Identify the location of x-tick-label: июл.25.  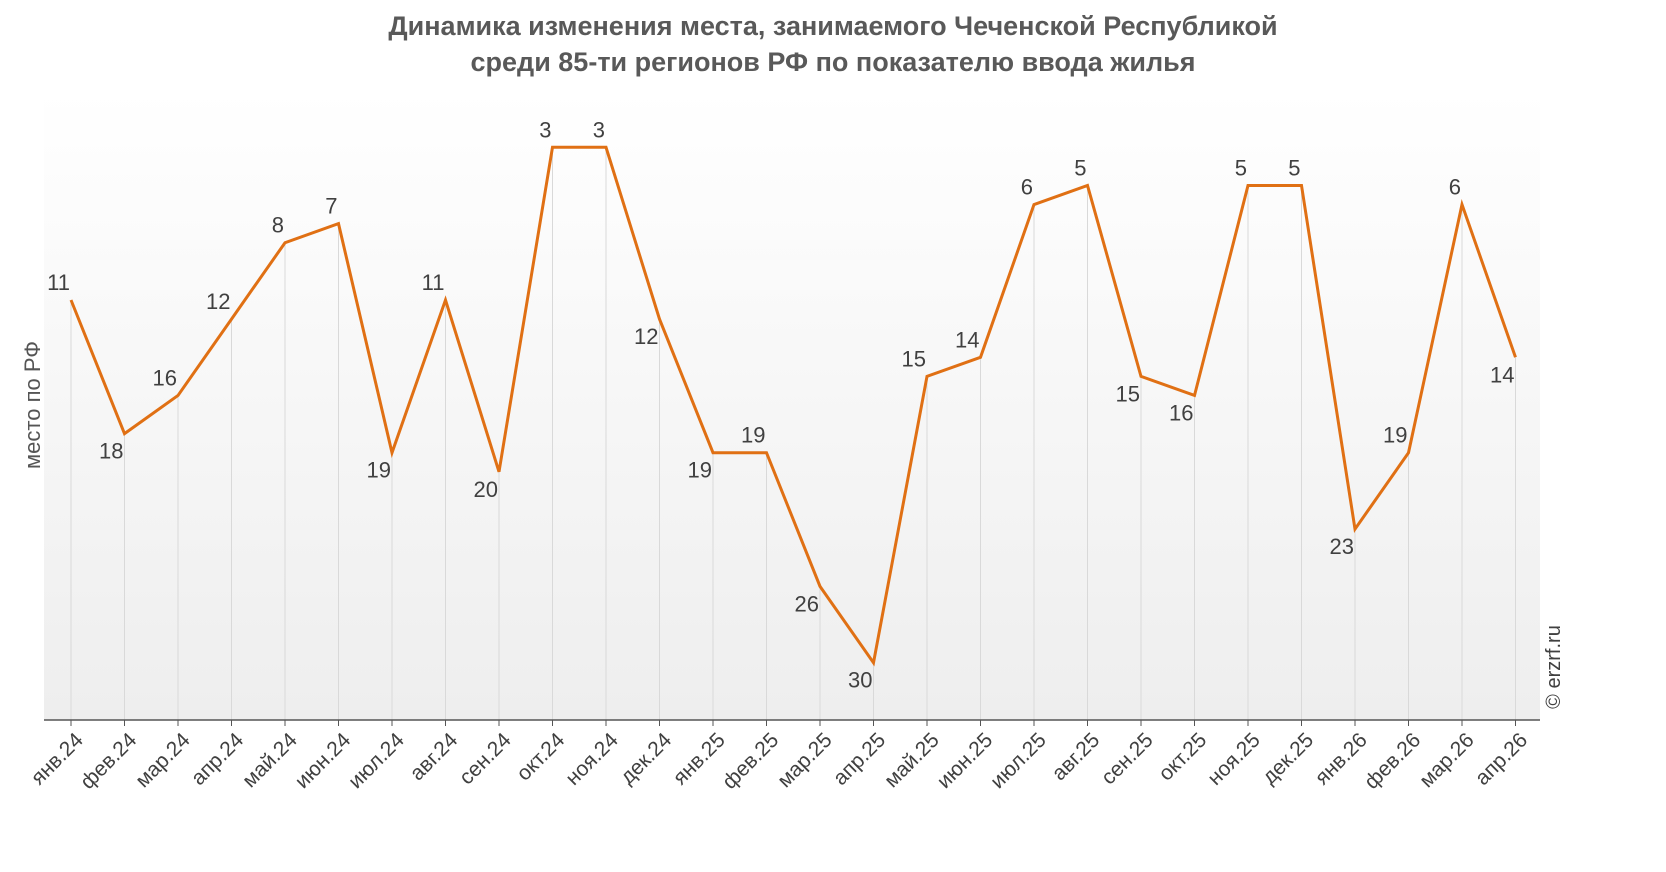
(1018, 760).